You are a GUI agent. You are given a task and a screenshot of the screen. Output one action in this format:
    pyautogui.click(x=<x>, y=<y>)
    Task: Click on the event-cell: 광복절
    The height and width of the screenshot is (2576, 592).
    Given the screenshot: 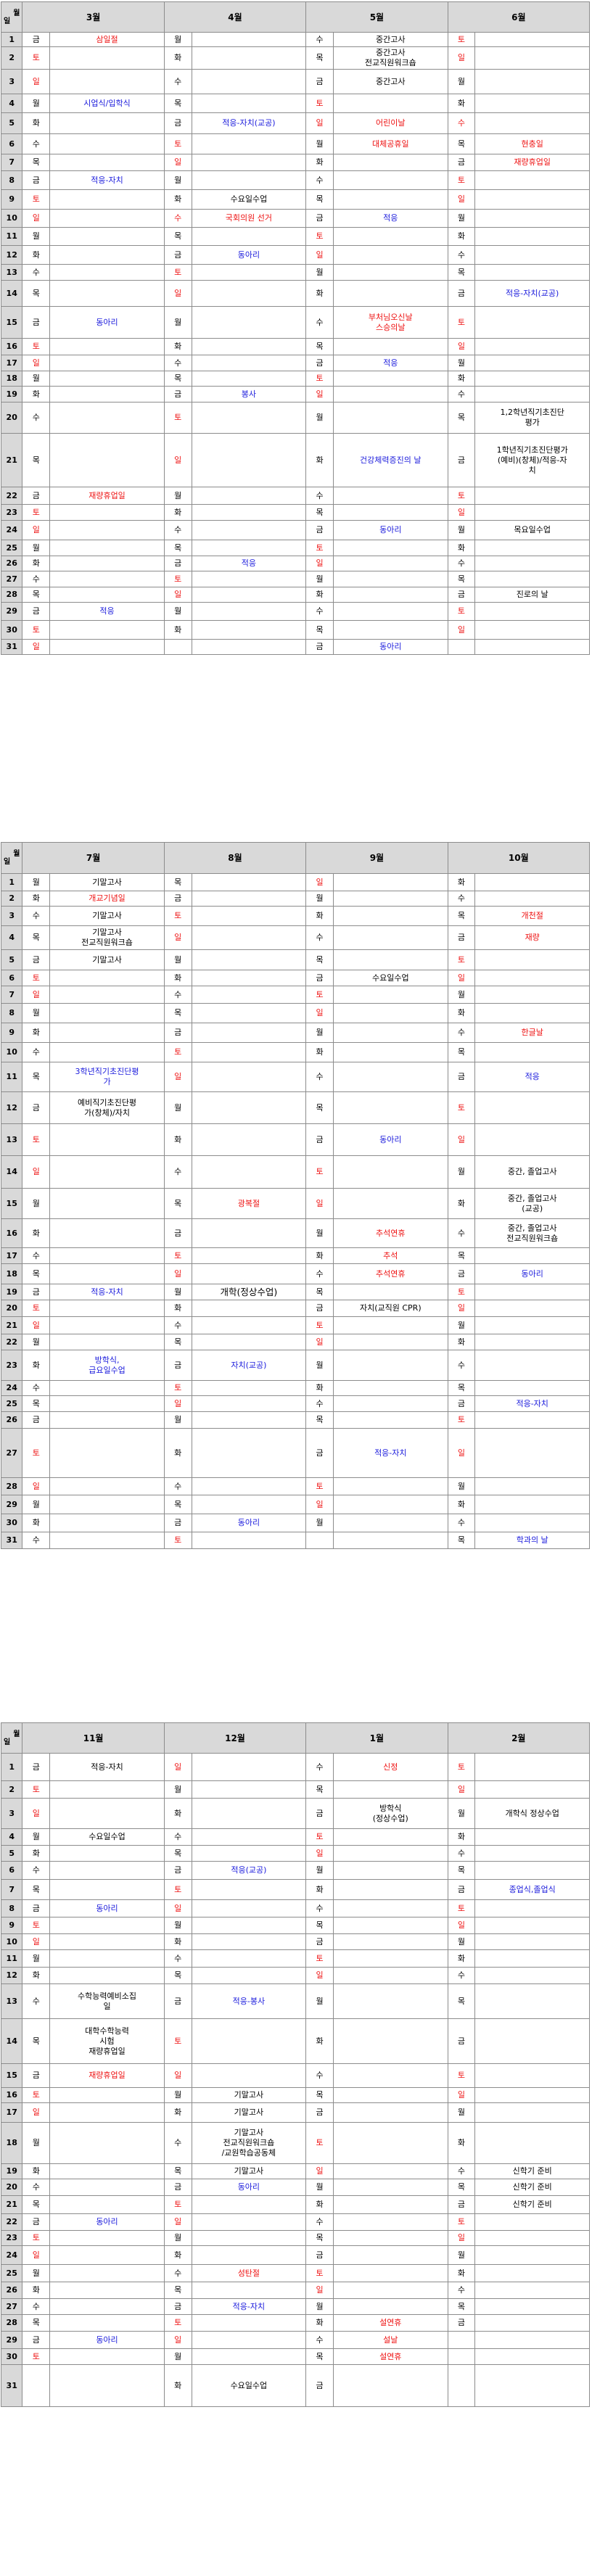 What is the action you would take?
    pyautogui.click(x=249, y=1203)
    